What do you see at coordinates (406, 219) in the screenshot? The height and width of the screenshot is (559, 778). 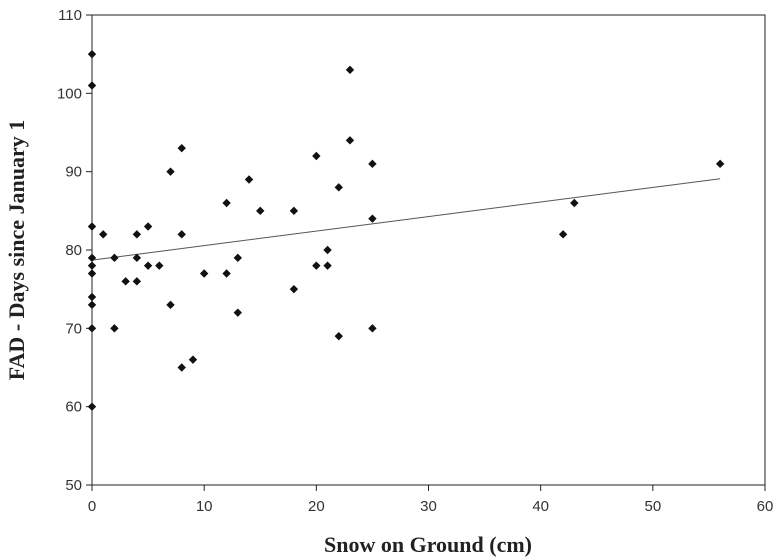 I see `trendline` at bounding box center [406, 219].